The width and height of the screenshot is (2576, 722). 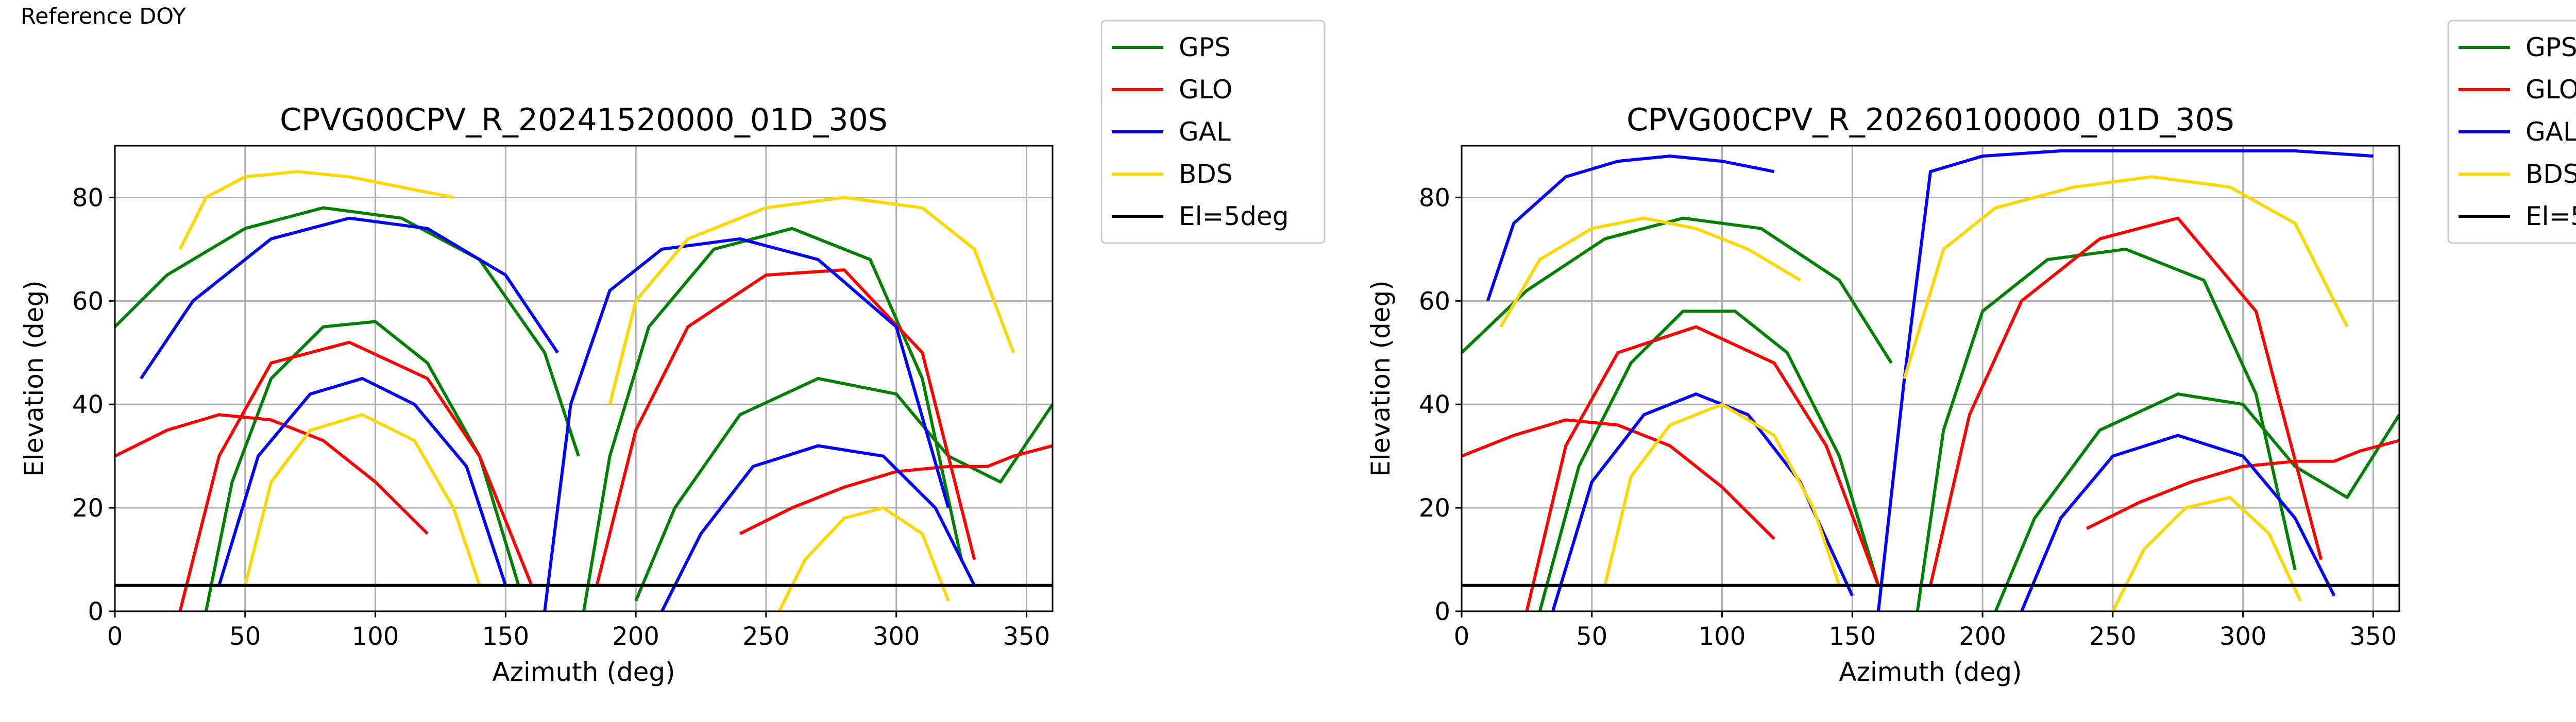 What do you see at coordinates (104, 16) in the screenshot?
I see `figure-label: Reference DOY` at bounding box center [104, 16].